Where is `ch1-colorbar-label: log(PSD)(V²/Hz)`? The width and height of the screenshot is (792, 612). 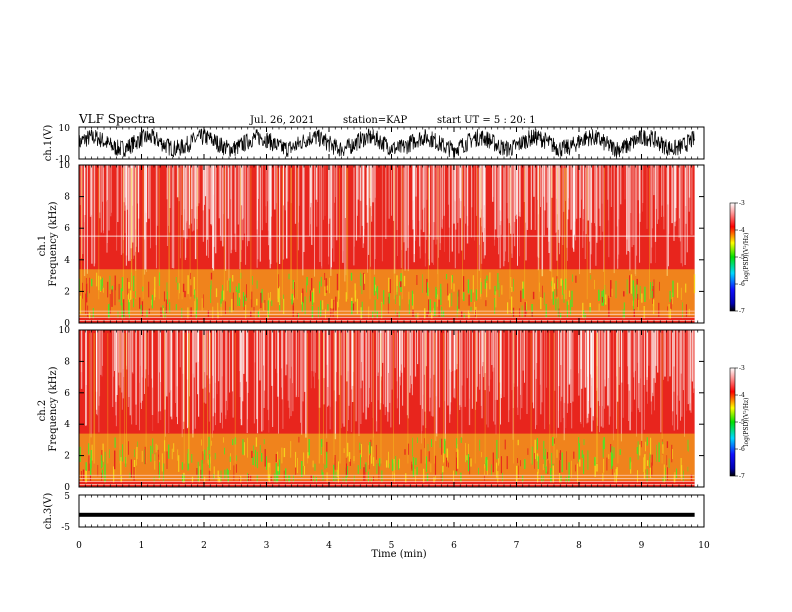
ch1-colorbar-label: log(PSD)(V²/Hz) is located at coordinates (746, 257).